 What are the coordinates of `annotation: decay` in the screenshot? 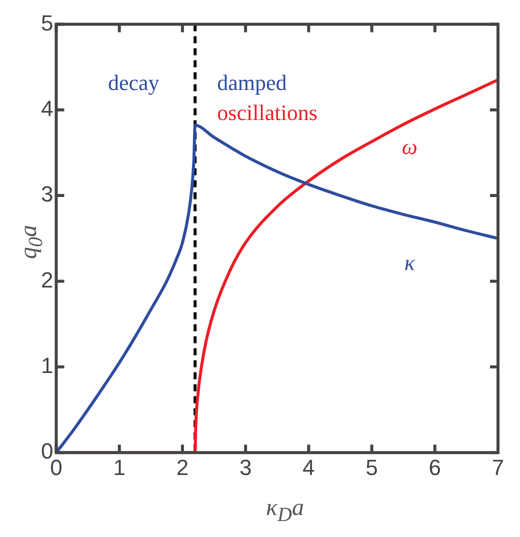 It's located at (134, 82).